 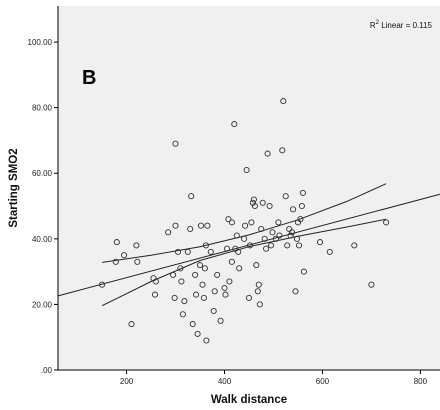 What do you see at coordinates (14, 187) in the screenshot?
I see `y-axis-title: Starting SMO2` at bounding box center [14, 187].